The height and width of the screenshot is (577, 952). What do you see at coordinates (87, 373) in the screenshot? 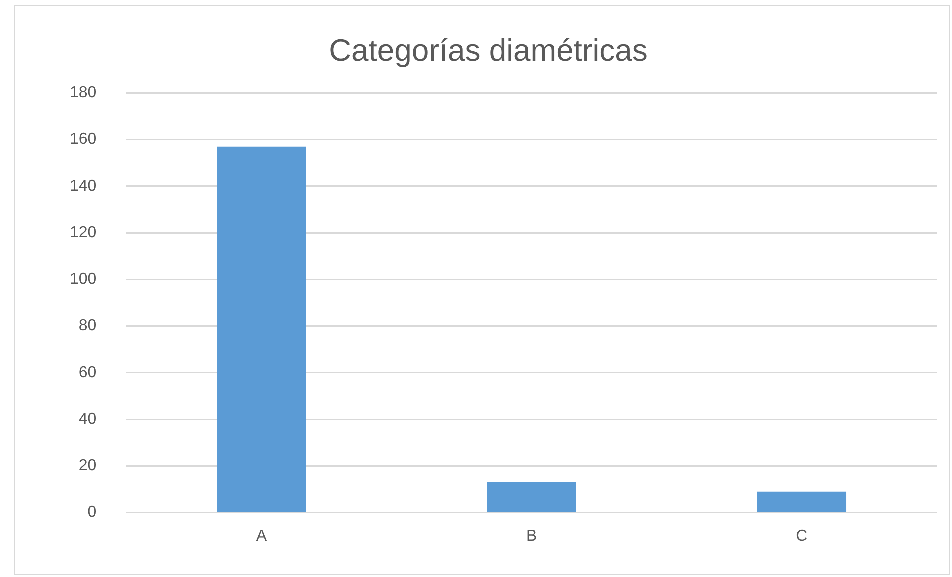
I see `y-tick-label: 60` at bounding box center [87, 373].